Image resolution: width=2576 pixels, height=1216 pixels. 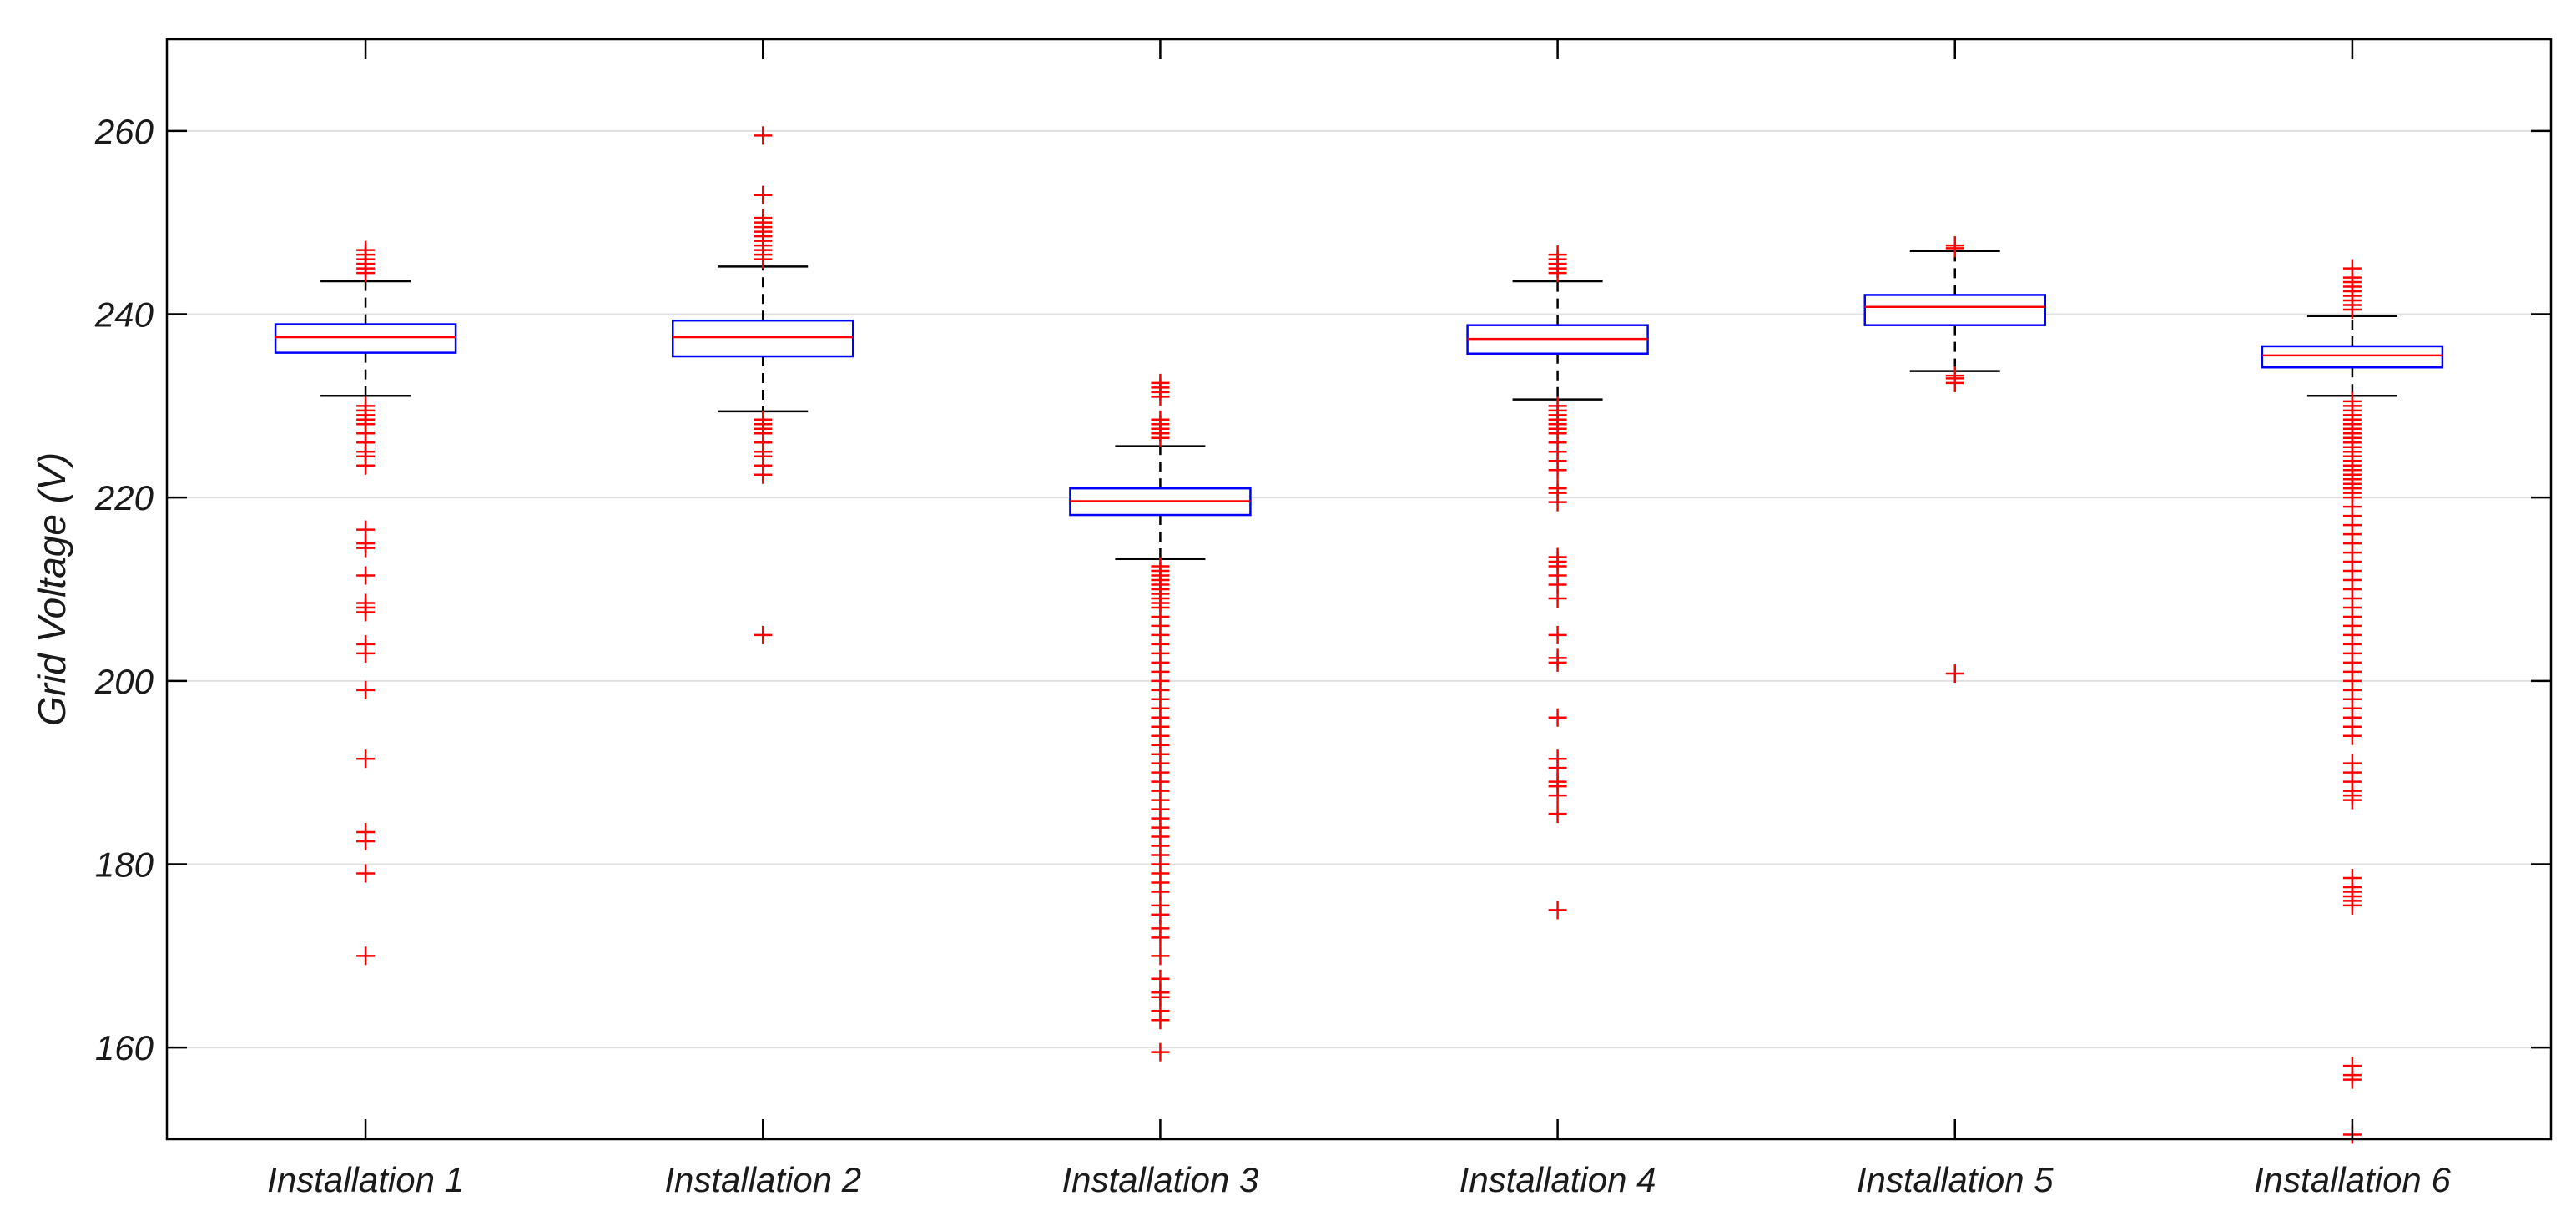 I want to click on y-tick-label: 200, so click(x=124, y=682).